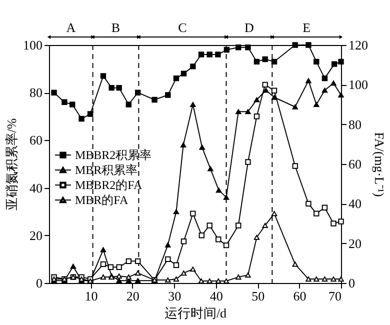 The width and height of the screenshot is (390, 325). What do you see at coordinates (36, 92) in the screenshot?
I see `y-tick-label: 80` at bounding box center [36, 92].